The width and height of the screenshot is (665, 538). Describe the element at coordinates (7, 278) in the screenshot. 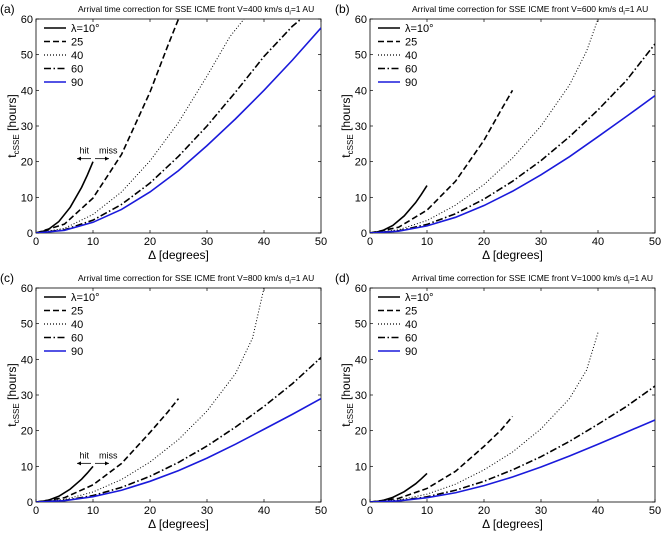

I see `panel-label: (c)` at that location.